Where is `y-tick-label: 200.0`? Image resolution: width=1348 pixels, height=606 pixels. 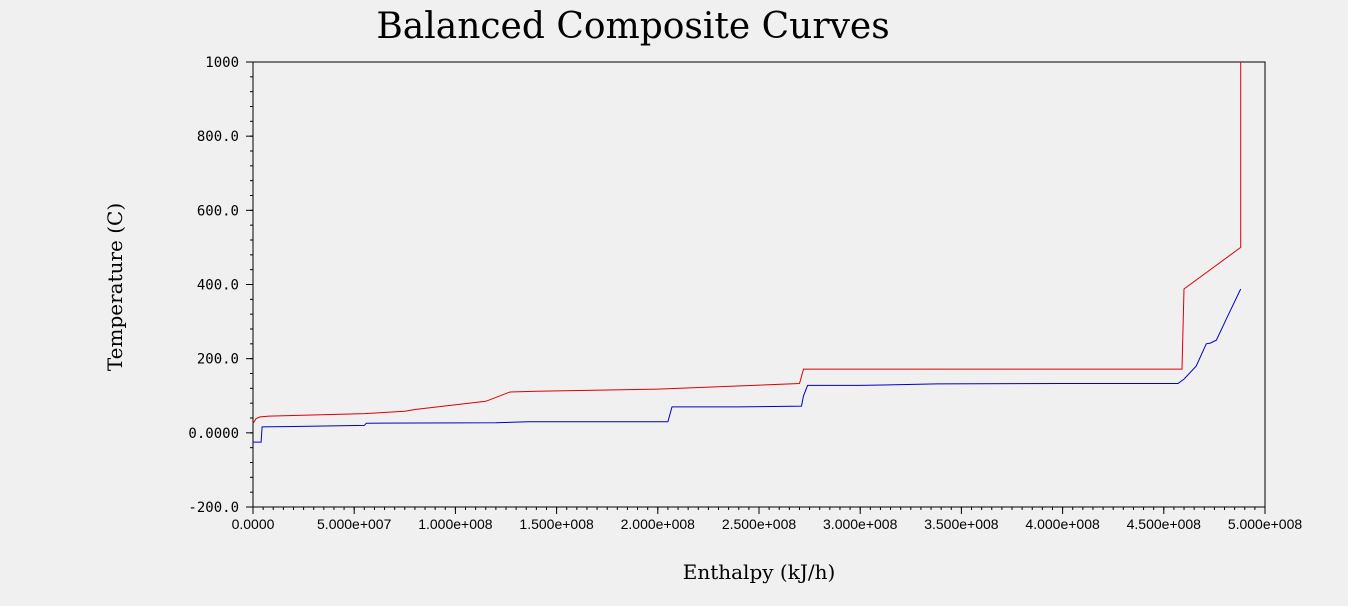 y-tick-label: 200.0 is located at coordinates (218, 360).